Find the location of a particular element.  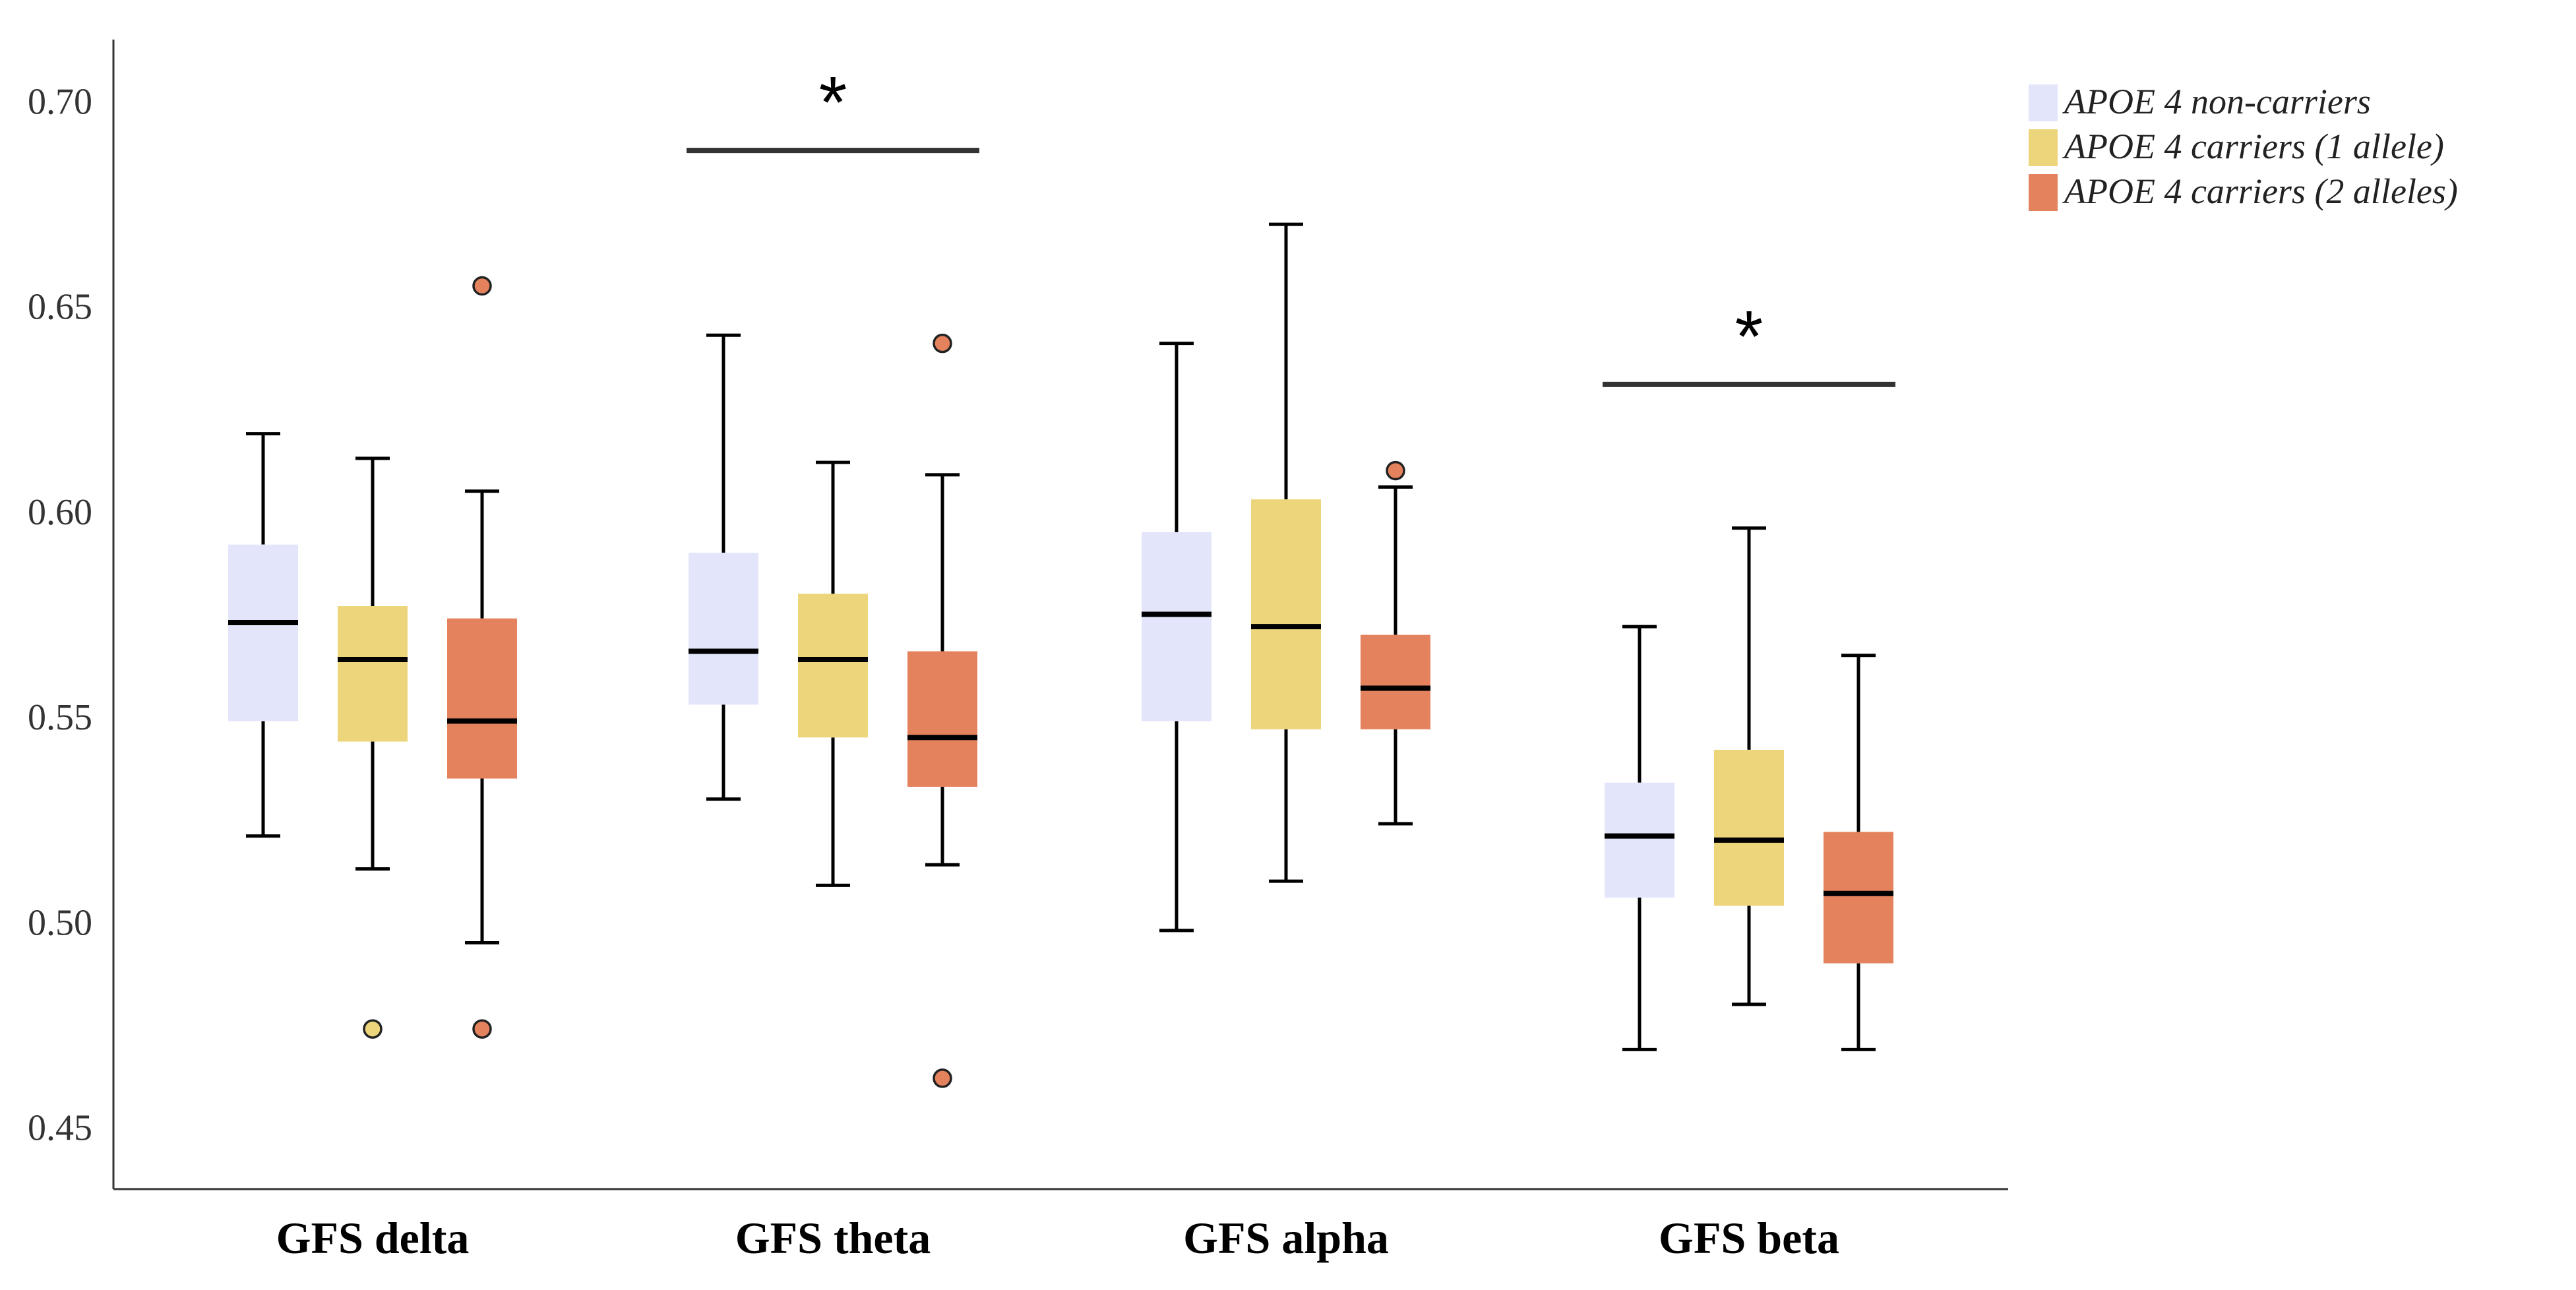

y-tick-label-0: 0.45 is located at coordinates (60, 1128).